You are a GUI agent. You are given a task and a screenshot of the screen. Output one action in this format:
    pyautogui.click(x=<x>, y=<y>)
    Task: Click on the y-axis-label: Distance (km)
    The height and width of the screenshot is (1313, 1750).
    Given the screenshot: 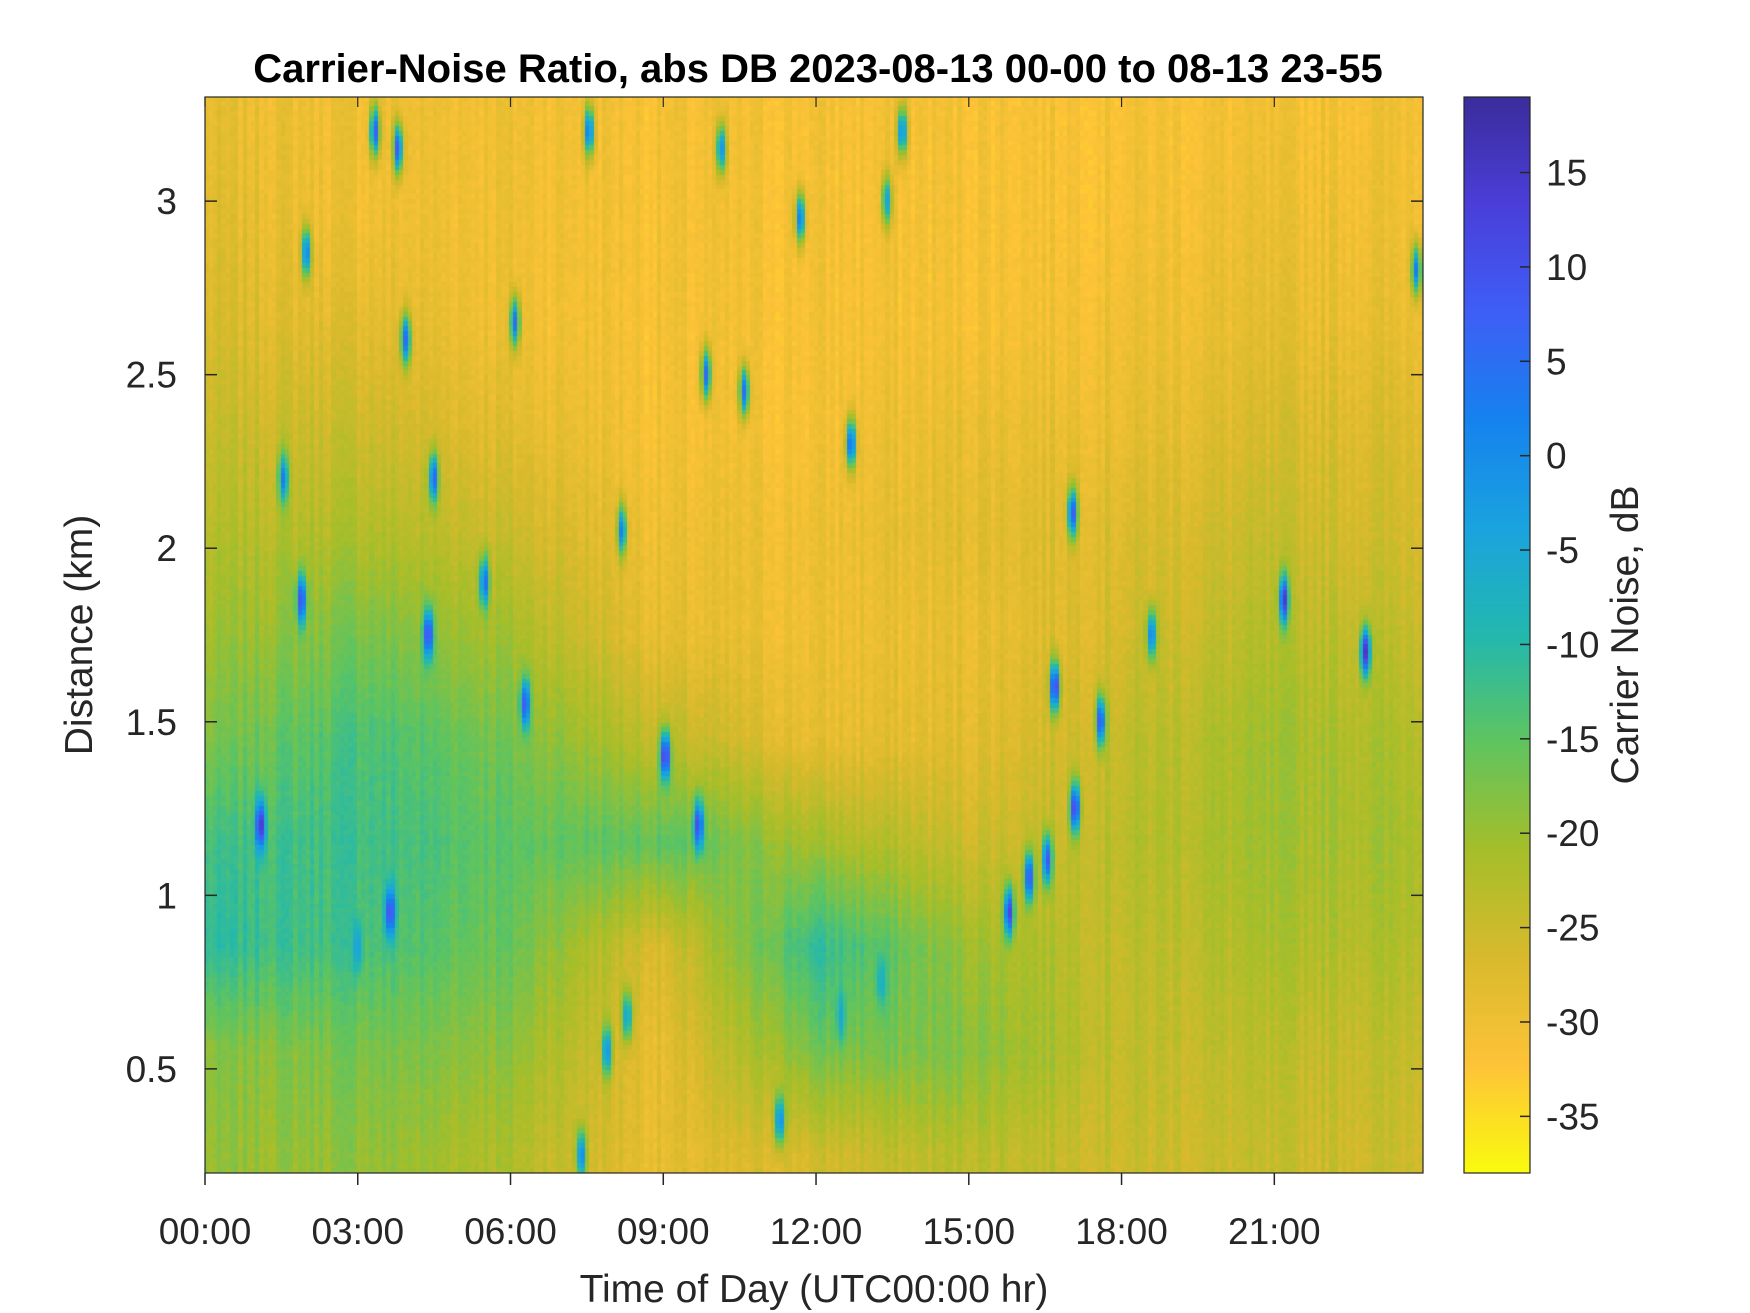 What is the action you would take?
    pyautogui.click(x=79, y=635)
    